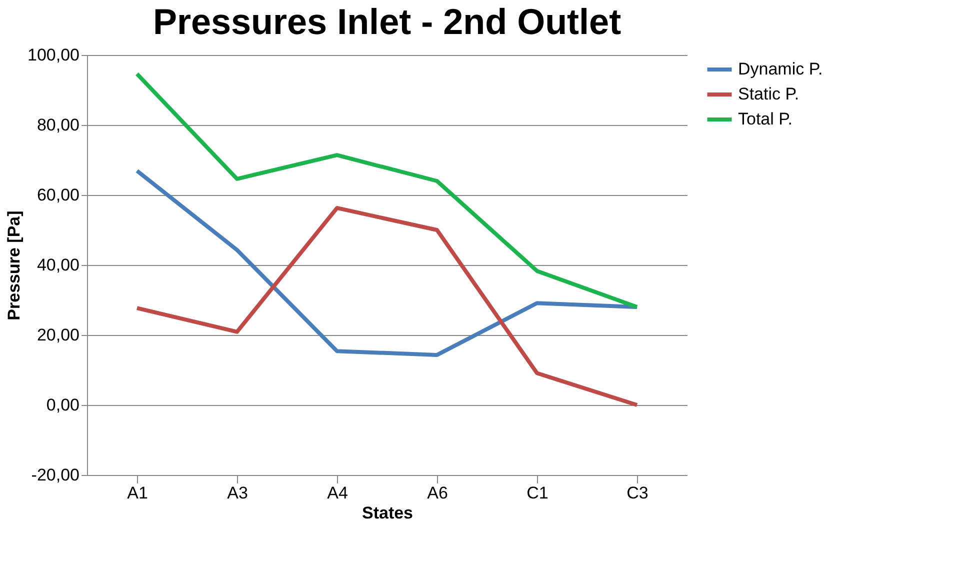 This screenshot has width=971, height=578. Describe the element at coordinates (765, 119) in the screenshot. I see `legend-label: Total P.` at that location.